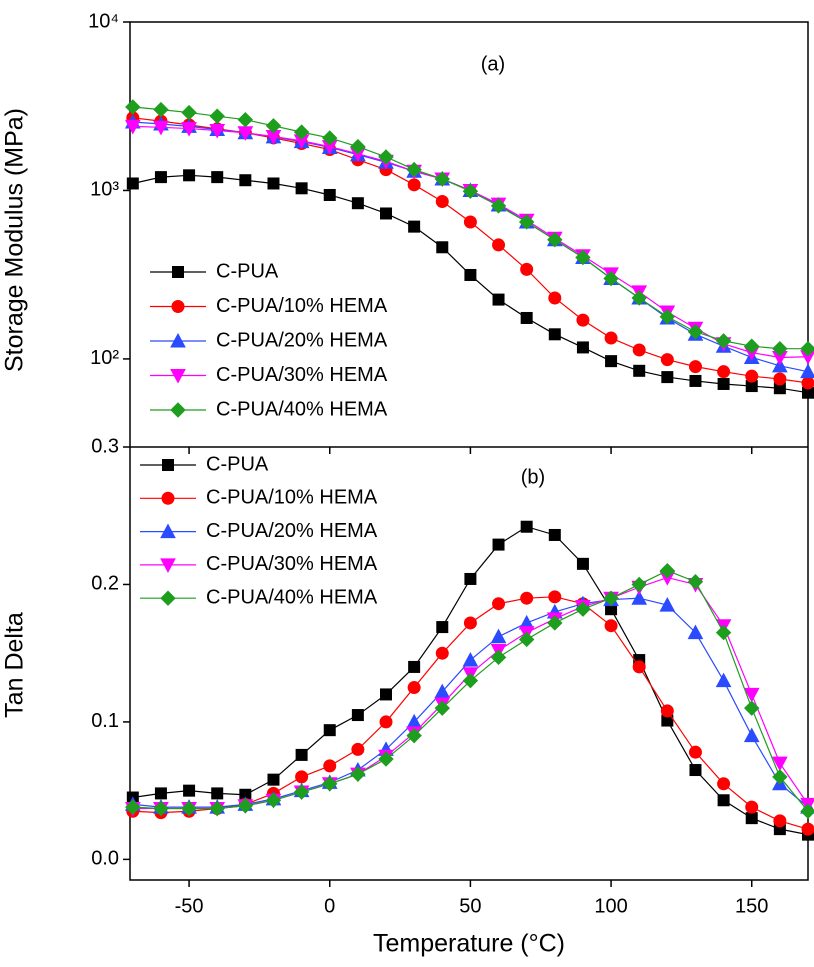 The width and height of the screenshot is (814, 967). What do you see at coordinates (470, 906) in the screenshot?
I see `x-tick-label: 50` at bounding box center [470, 906].